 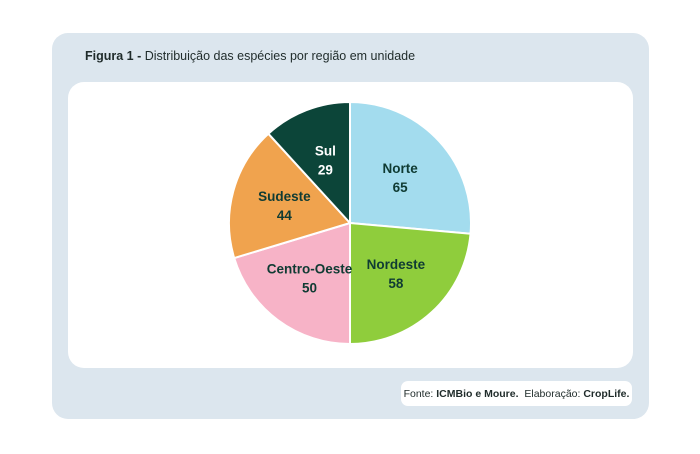 I want to click on pie-slice-centro-oeste, so click(x=291, y=283).